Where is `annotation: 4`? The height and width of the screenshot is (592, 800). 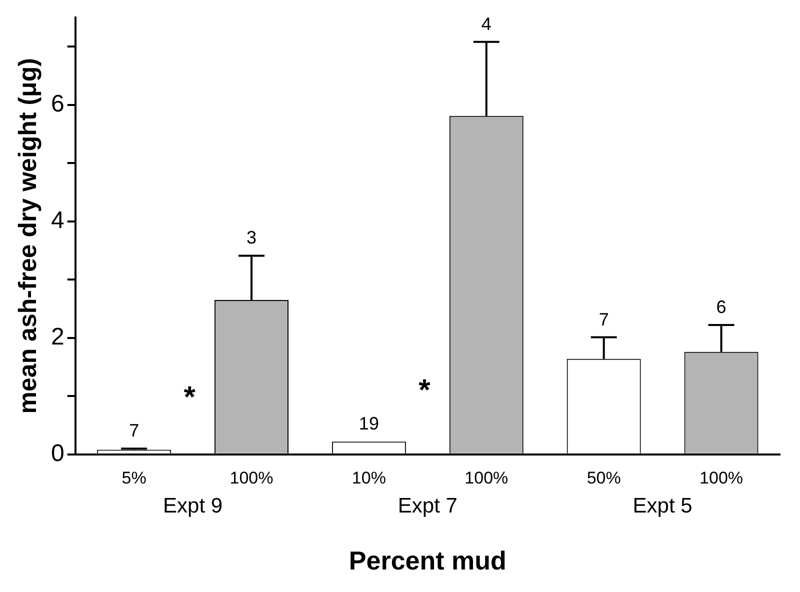
annotation: 4 is located at coordinates (486, 24).